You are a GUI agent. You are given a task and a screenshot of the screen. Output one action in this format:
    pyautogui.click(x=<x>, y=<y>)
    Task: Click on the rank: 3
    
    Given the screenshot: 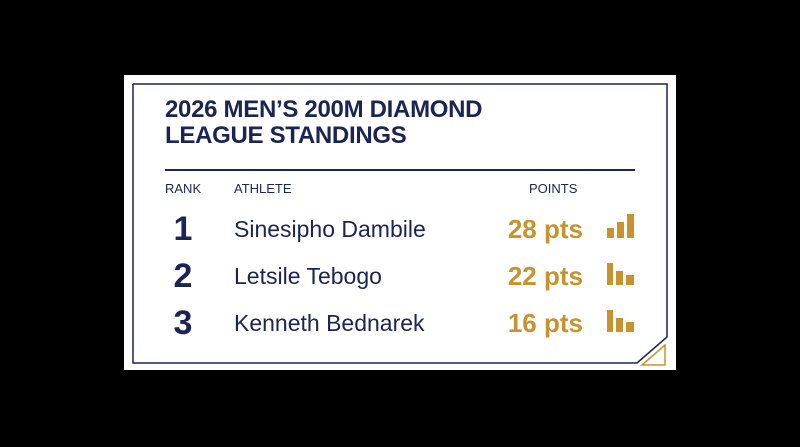 What is the action you would take?
    pyautogui.click(x=183, y=323)
    